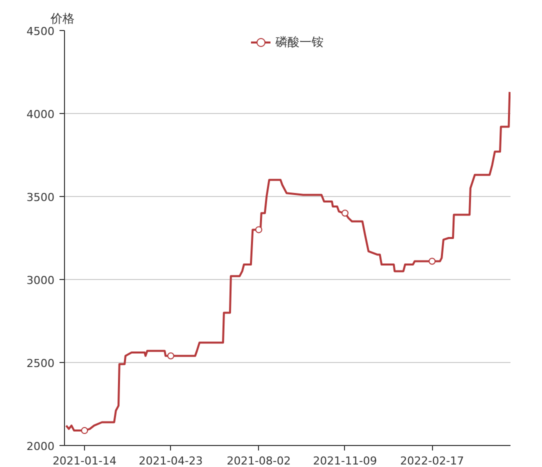 The height and width of the screenshot is (467, 542). I want to click on x-tick-label: 2022-02-17, so click(432, 460).